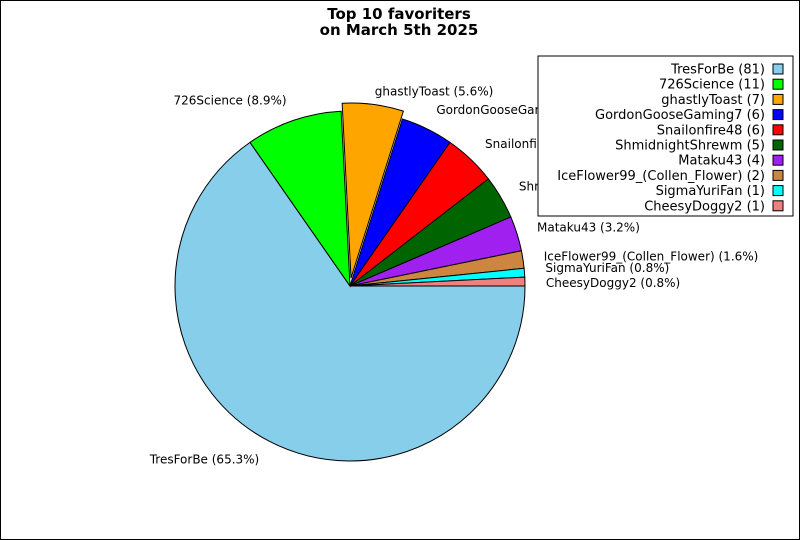 Image resolution: width=800 pixels, height=540 pixels. I want to click on slice-label: CheesyDoggy2 (0.8%), so click(613, 283).